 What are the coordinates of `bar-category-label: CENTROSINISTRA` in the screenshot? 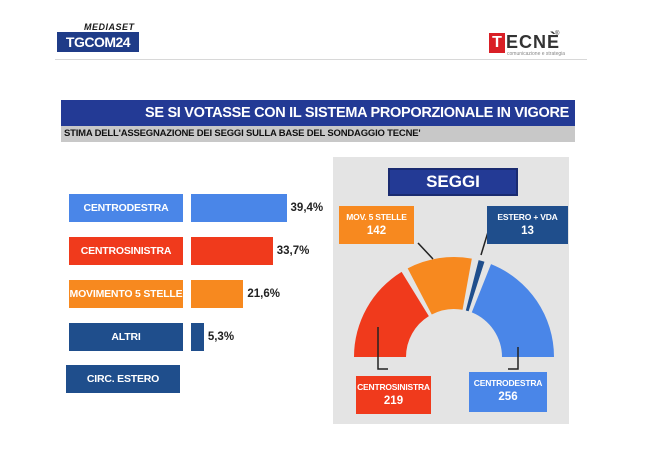 It's located at (126, 251).